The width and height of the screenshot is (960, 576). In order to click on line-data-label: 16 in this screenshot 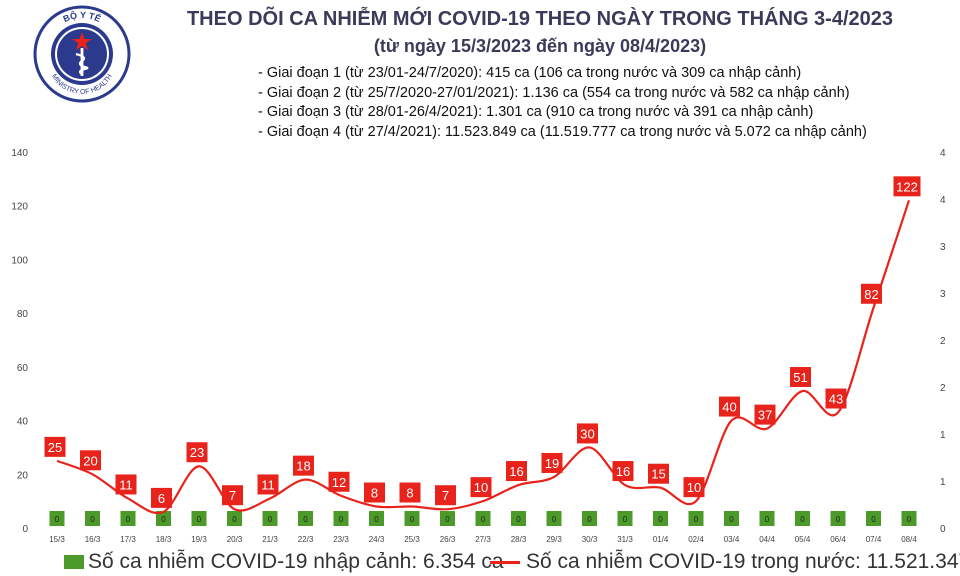, I will do `click(516, 471)`.